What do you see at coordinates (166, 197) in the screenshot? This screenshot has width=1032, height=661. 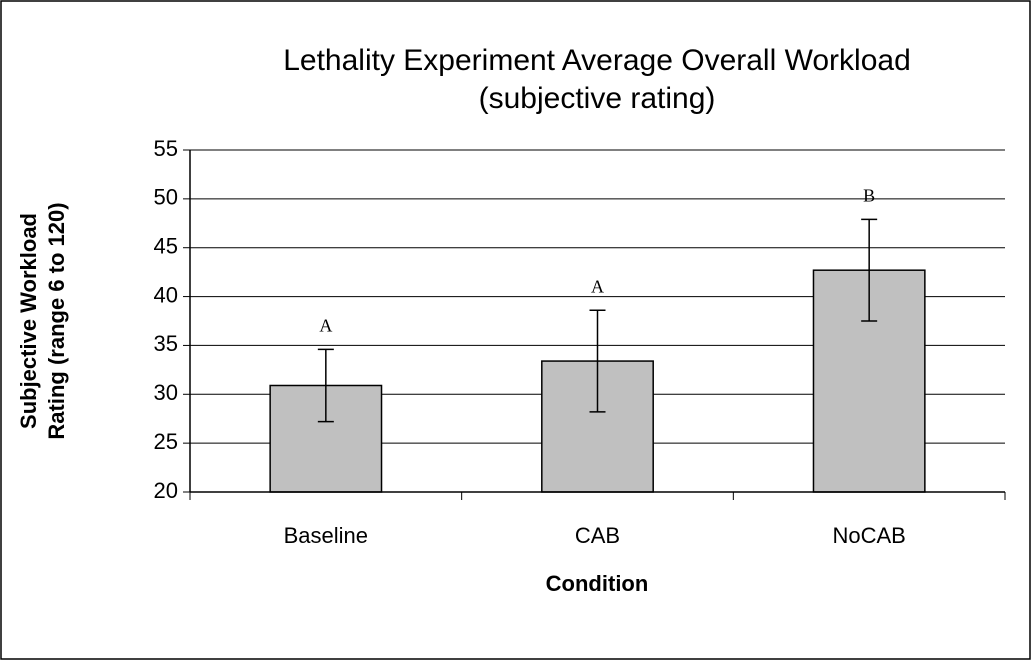 I see `y-tick-label: 50` at bounding box center [166, 197].